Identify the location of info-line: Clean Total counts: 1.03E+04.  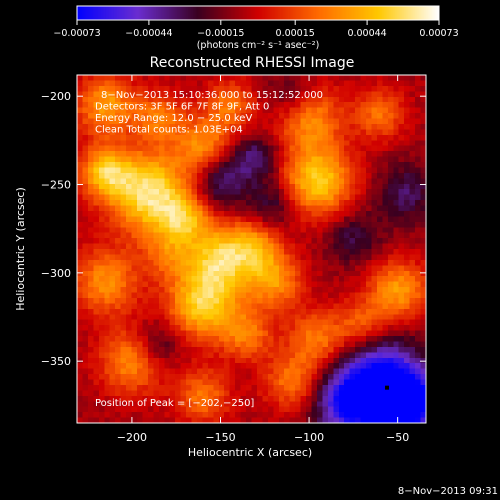
(169, 130).